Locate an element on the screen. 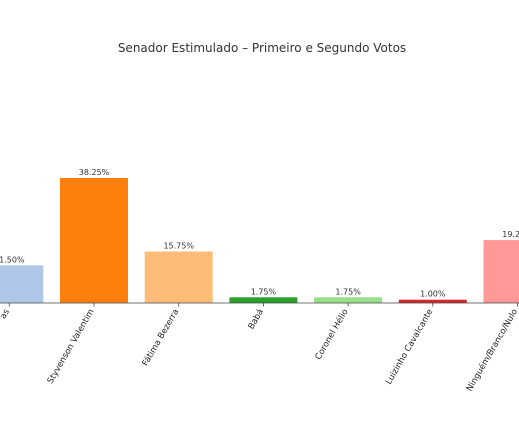  x-tick-label-1: as is located at coordinates (6, 314).